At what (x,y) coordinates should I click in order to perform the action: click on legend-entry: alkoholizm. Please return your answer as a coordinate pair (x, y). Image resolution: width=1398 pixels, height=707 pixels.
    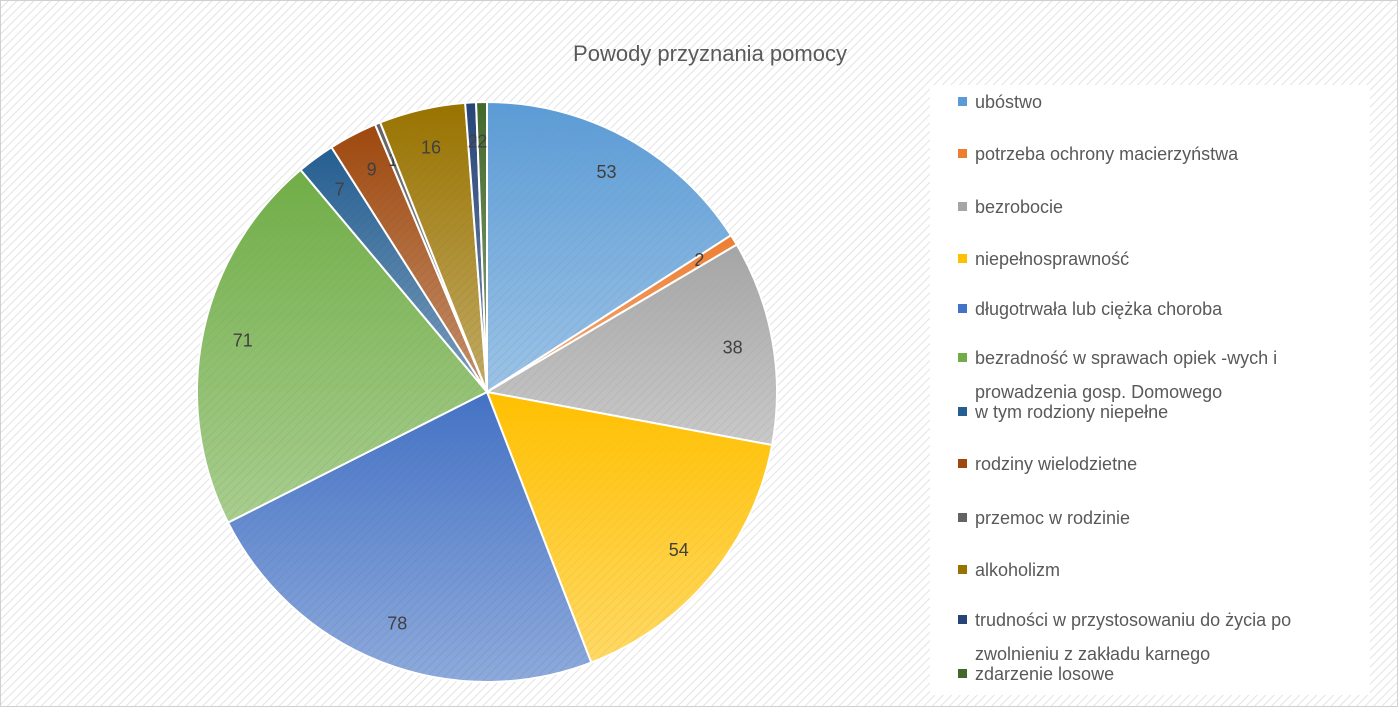
    Looking at the image, I should click on (1166, 570).